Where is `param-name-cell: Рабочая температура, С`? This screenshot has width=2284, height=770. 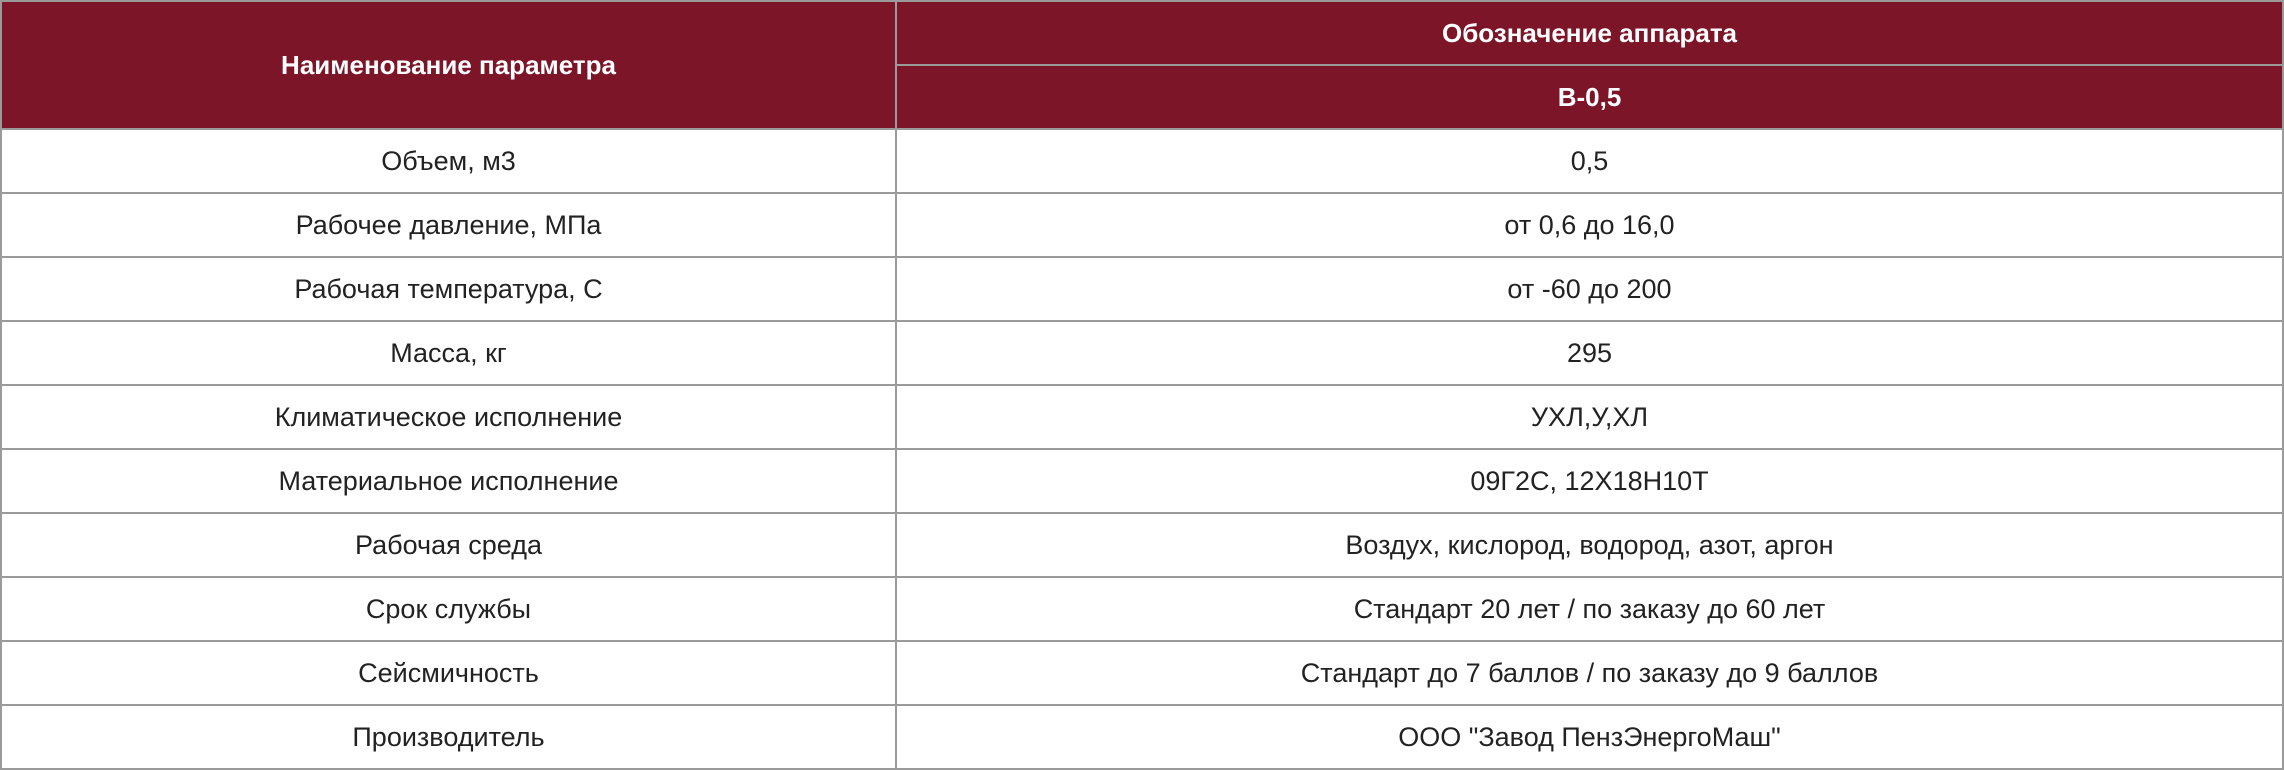 param-name-cell: Рабочая температура, С is located at coordinates (448, 289).